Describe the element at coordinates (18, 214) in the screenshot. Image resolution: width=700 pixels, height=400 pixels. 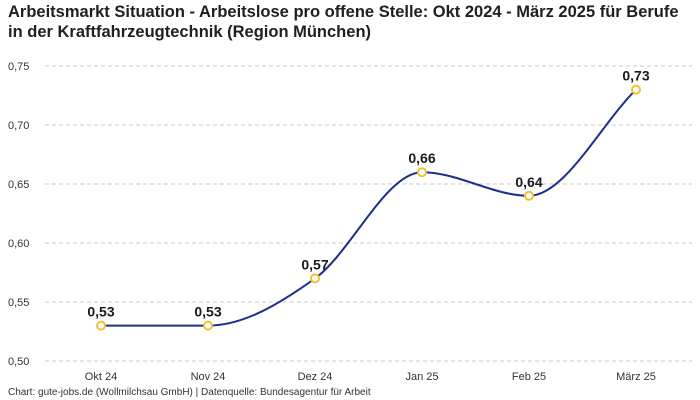
I see `y-axis-ticks: 0,50 0,55 0,60 0,65 0,70 0,75` at that location.